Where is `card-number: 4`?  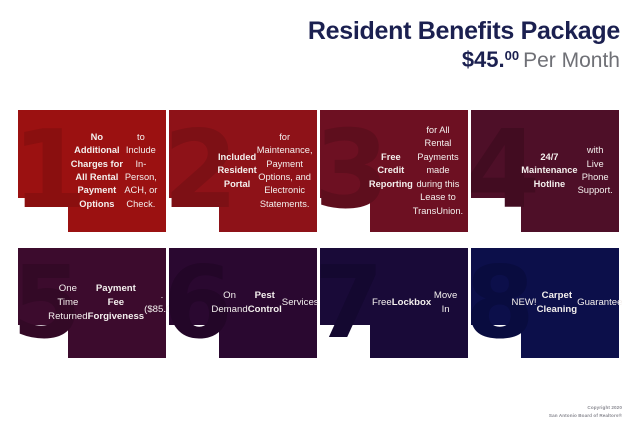 card-number: 4 is located at coordinates (505, 171).